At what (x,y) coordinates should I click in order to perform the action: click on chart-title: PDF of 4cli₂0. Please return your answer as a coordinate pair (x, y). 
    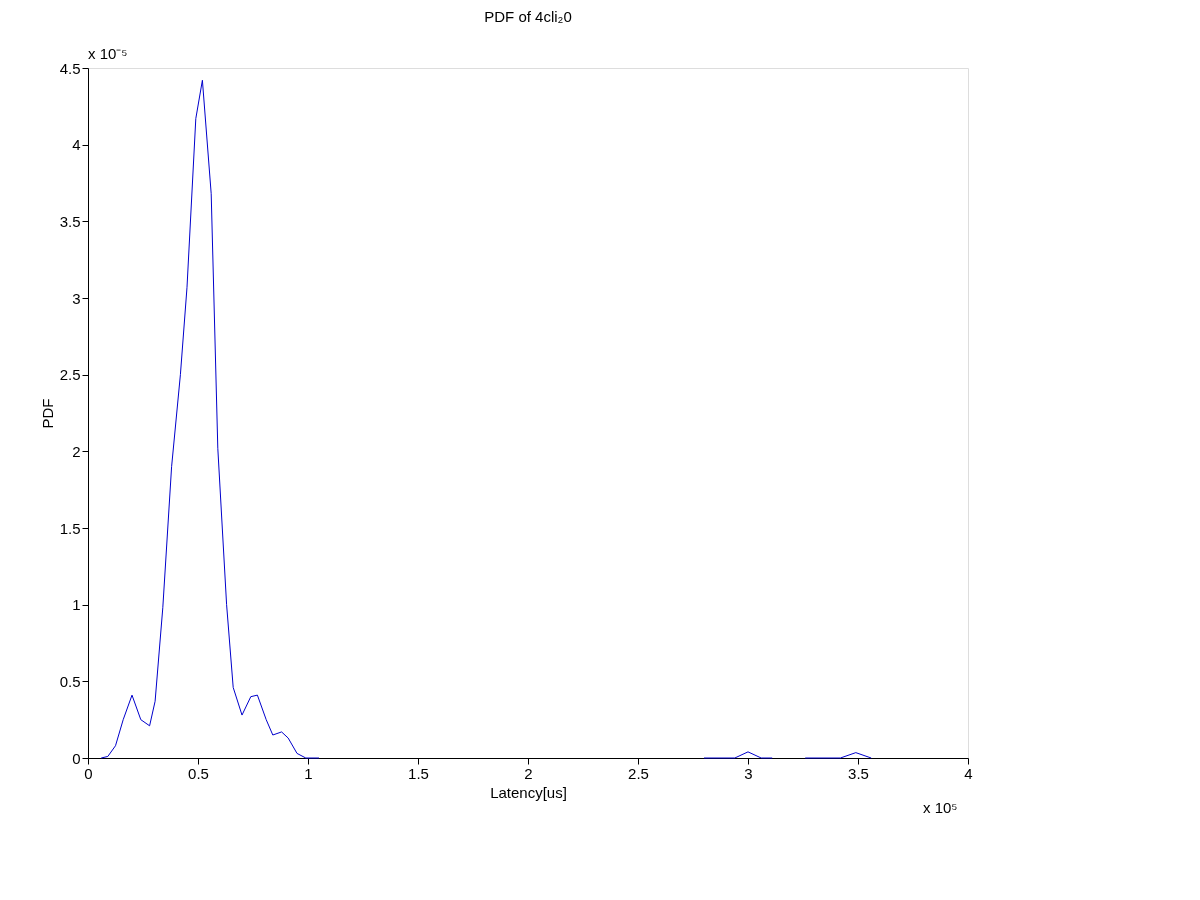
    Looking at the image, I should click on (528, 16).